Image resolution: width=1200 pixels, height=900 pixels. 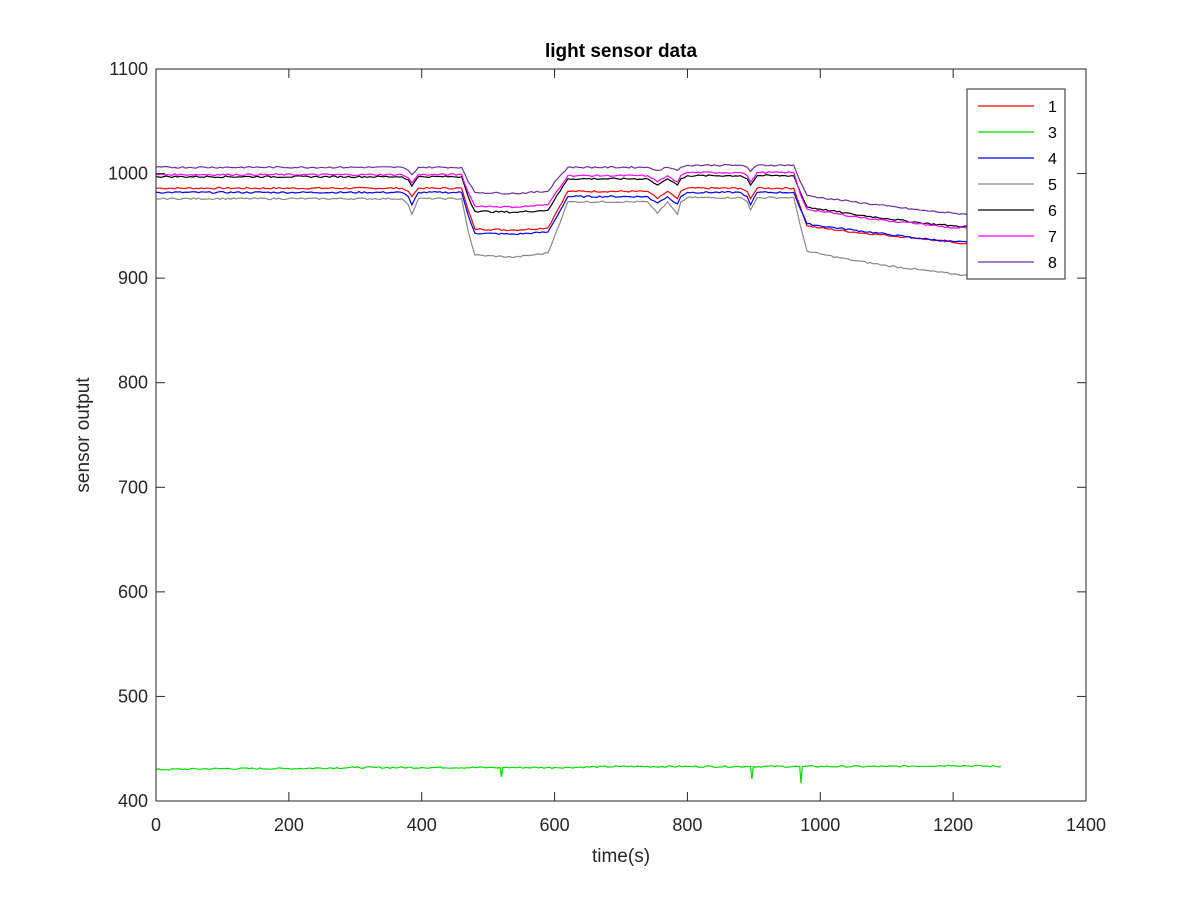 What do you see at coordinates (1016, 184) in the screenshot?
I see `legend: 1 3 4 5 6 7 8` at bounding box center [1016, 184].